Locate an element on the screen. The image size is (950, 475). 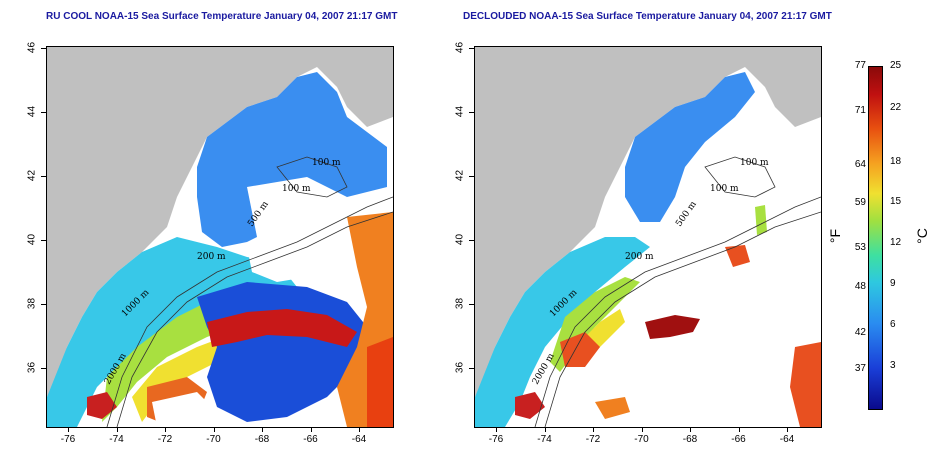
unit-celsius: °C is located at coordinates (921, 236).